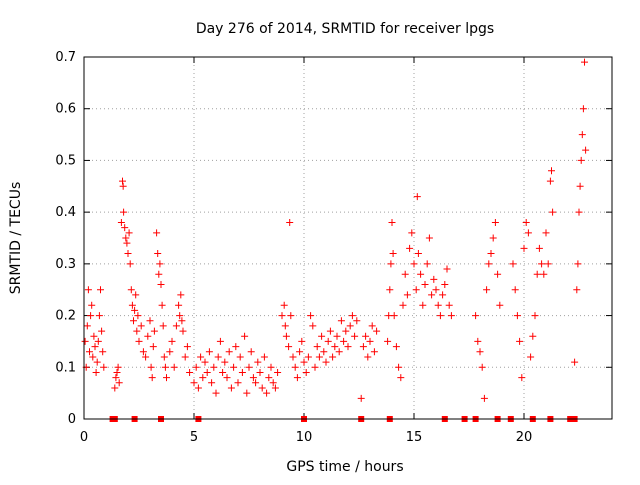  I want to click on x-tick-label: 10, so click(304, 437).